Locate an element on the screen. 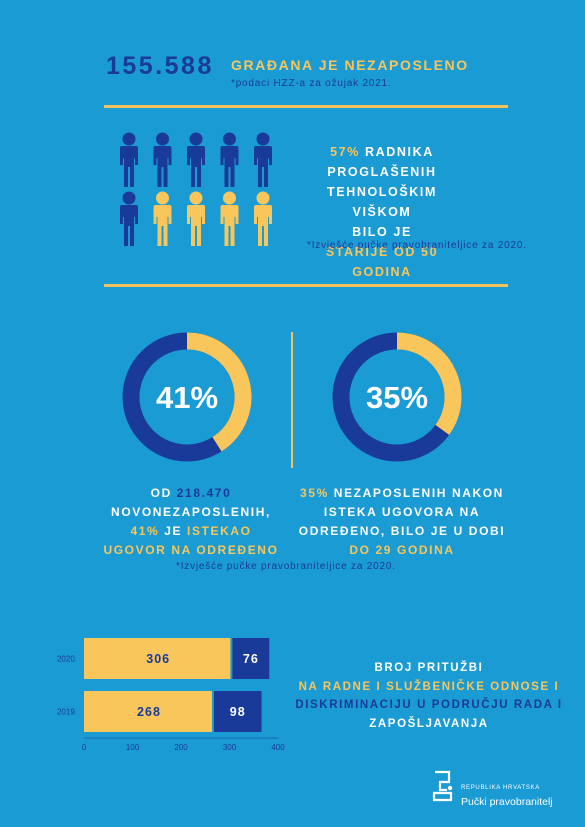  complaints-bar-chart: 2020. 306 76 2019. 268 98 0 100 200 300 400 is located at coordinates (171, 695).